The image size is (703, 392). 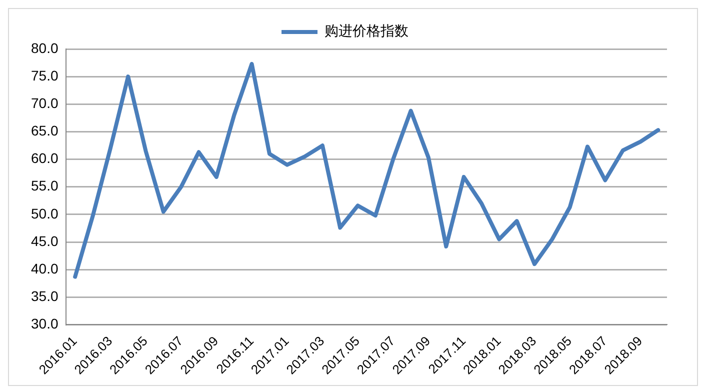 What do you see at coordinates (44, 213) in the screenshot?
I see `y-tick-label: 50.0` at bounding box center [44, 213].